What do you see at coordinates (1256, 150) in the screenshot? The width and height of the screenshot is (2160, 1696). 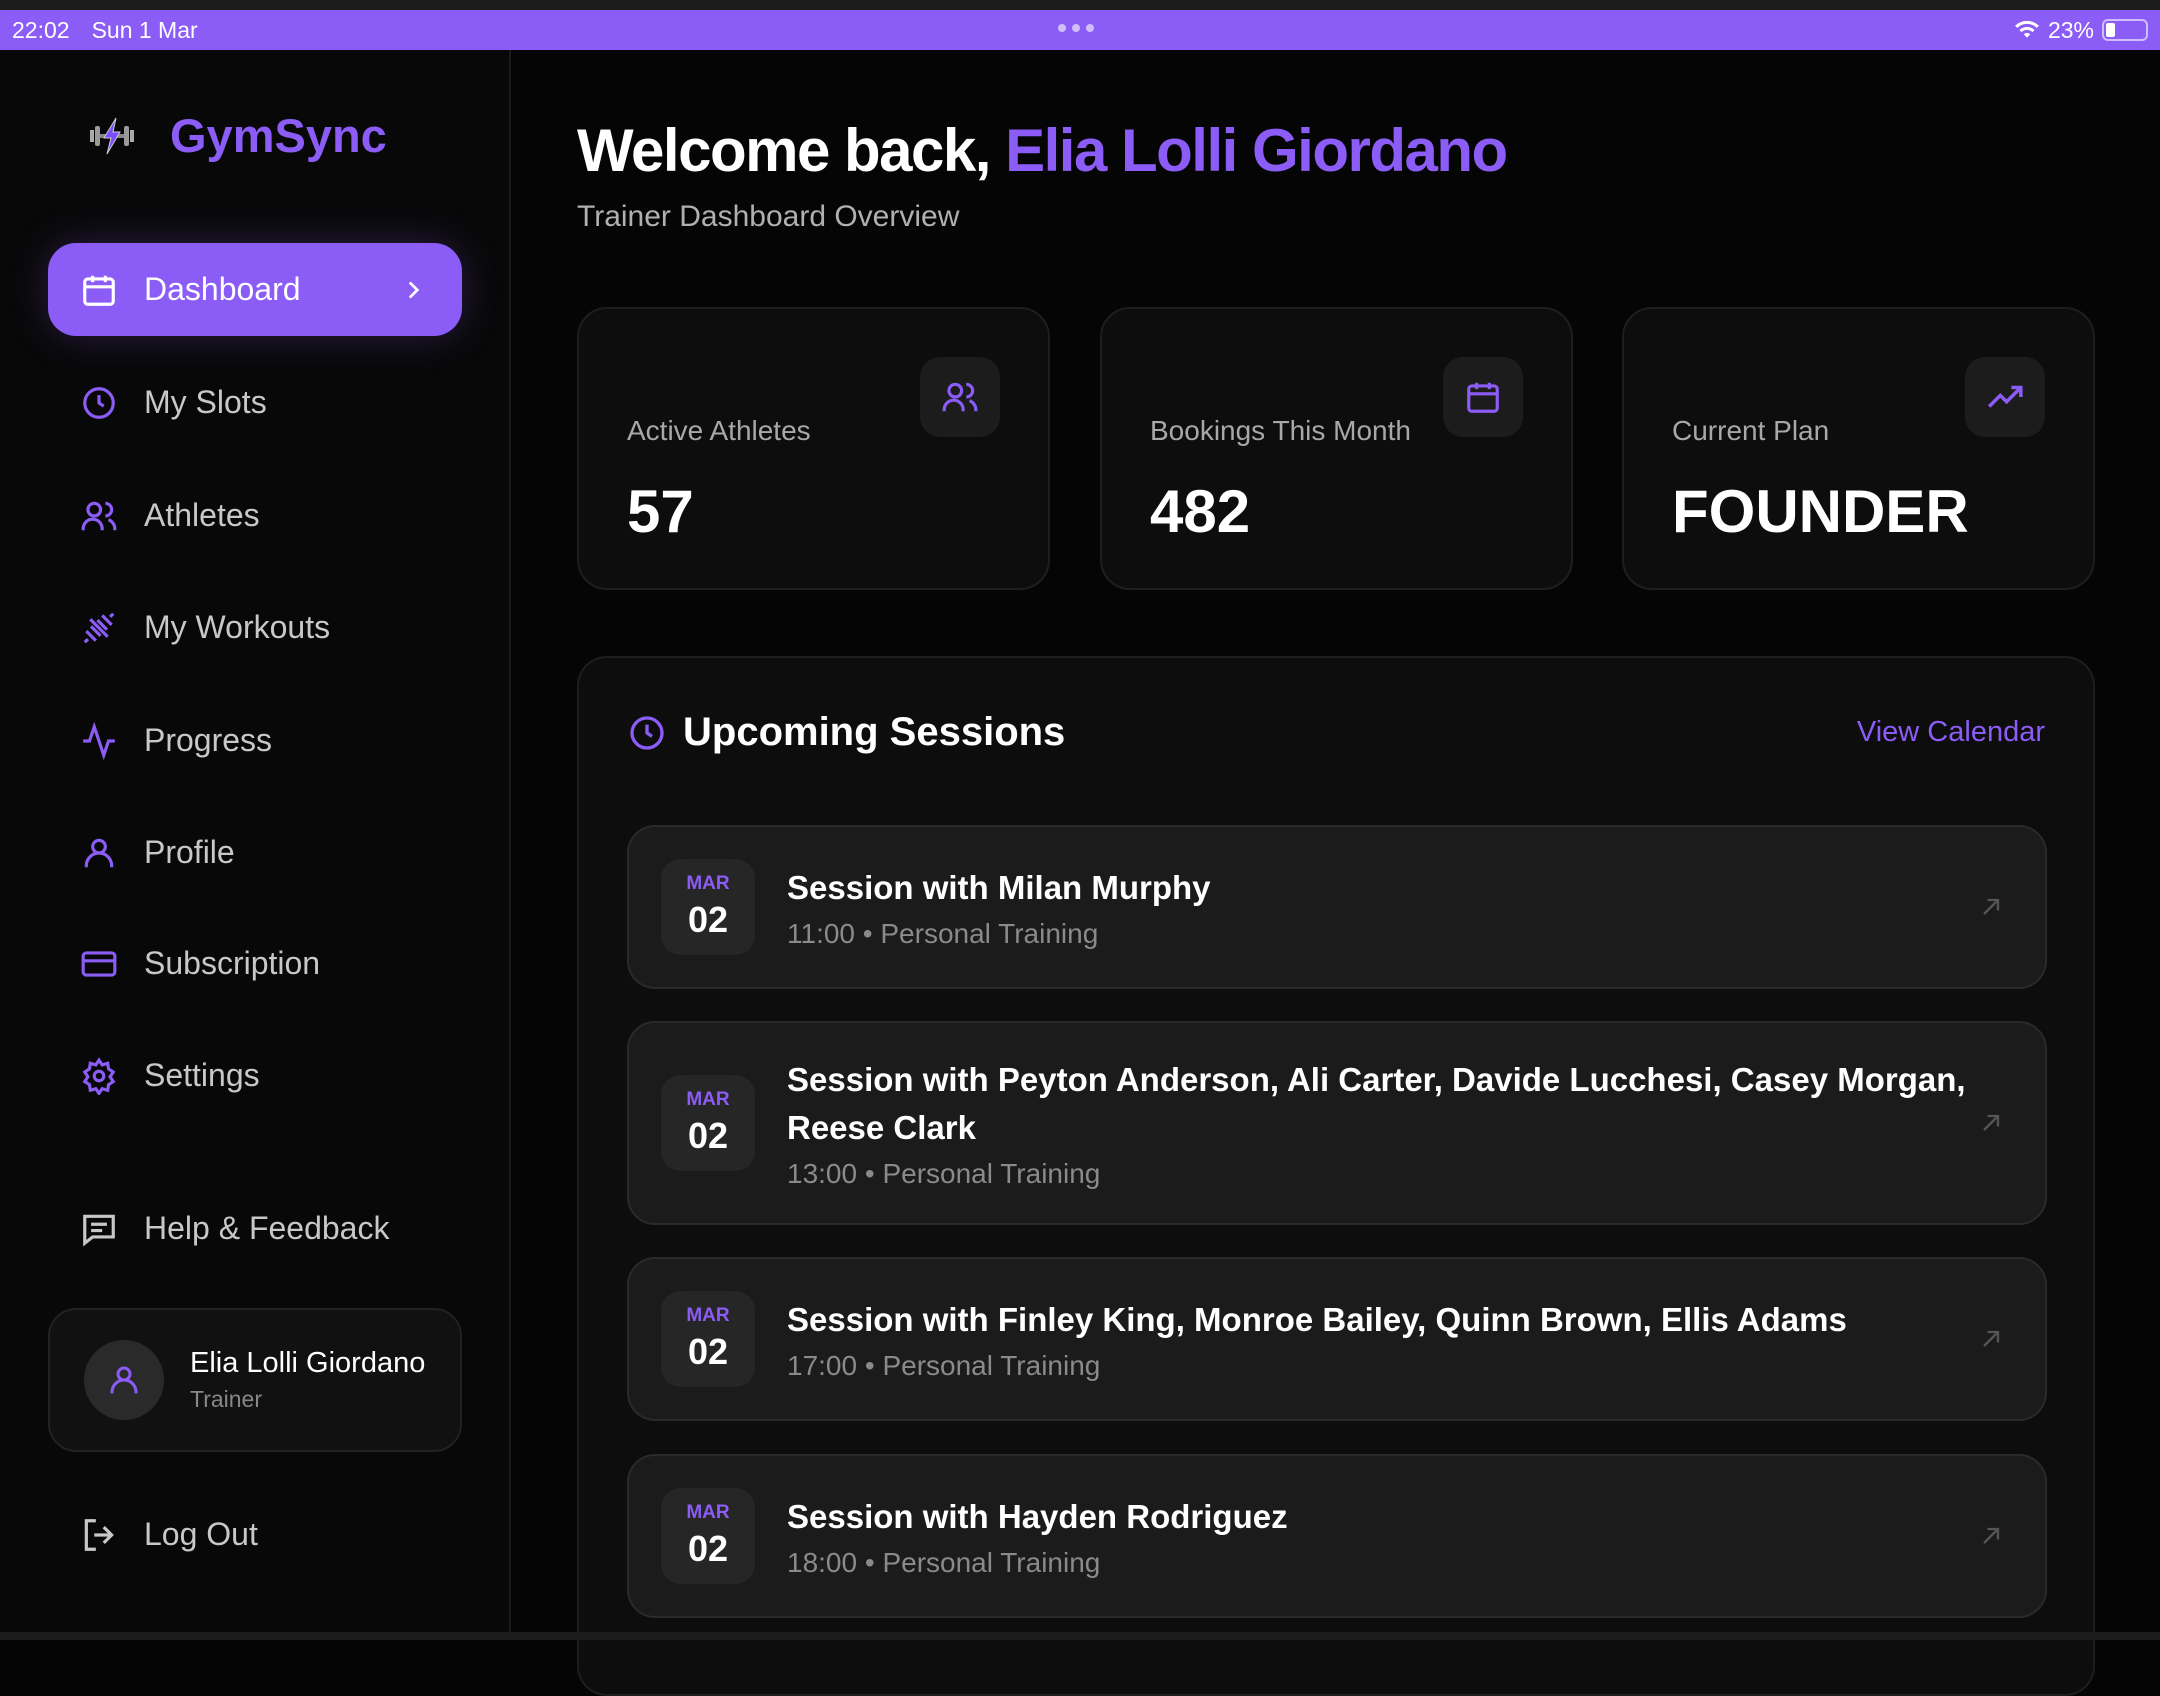 I see `welcome-user-name: Elia Lolli Giordano` at bounding box center [1256, 150].